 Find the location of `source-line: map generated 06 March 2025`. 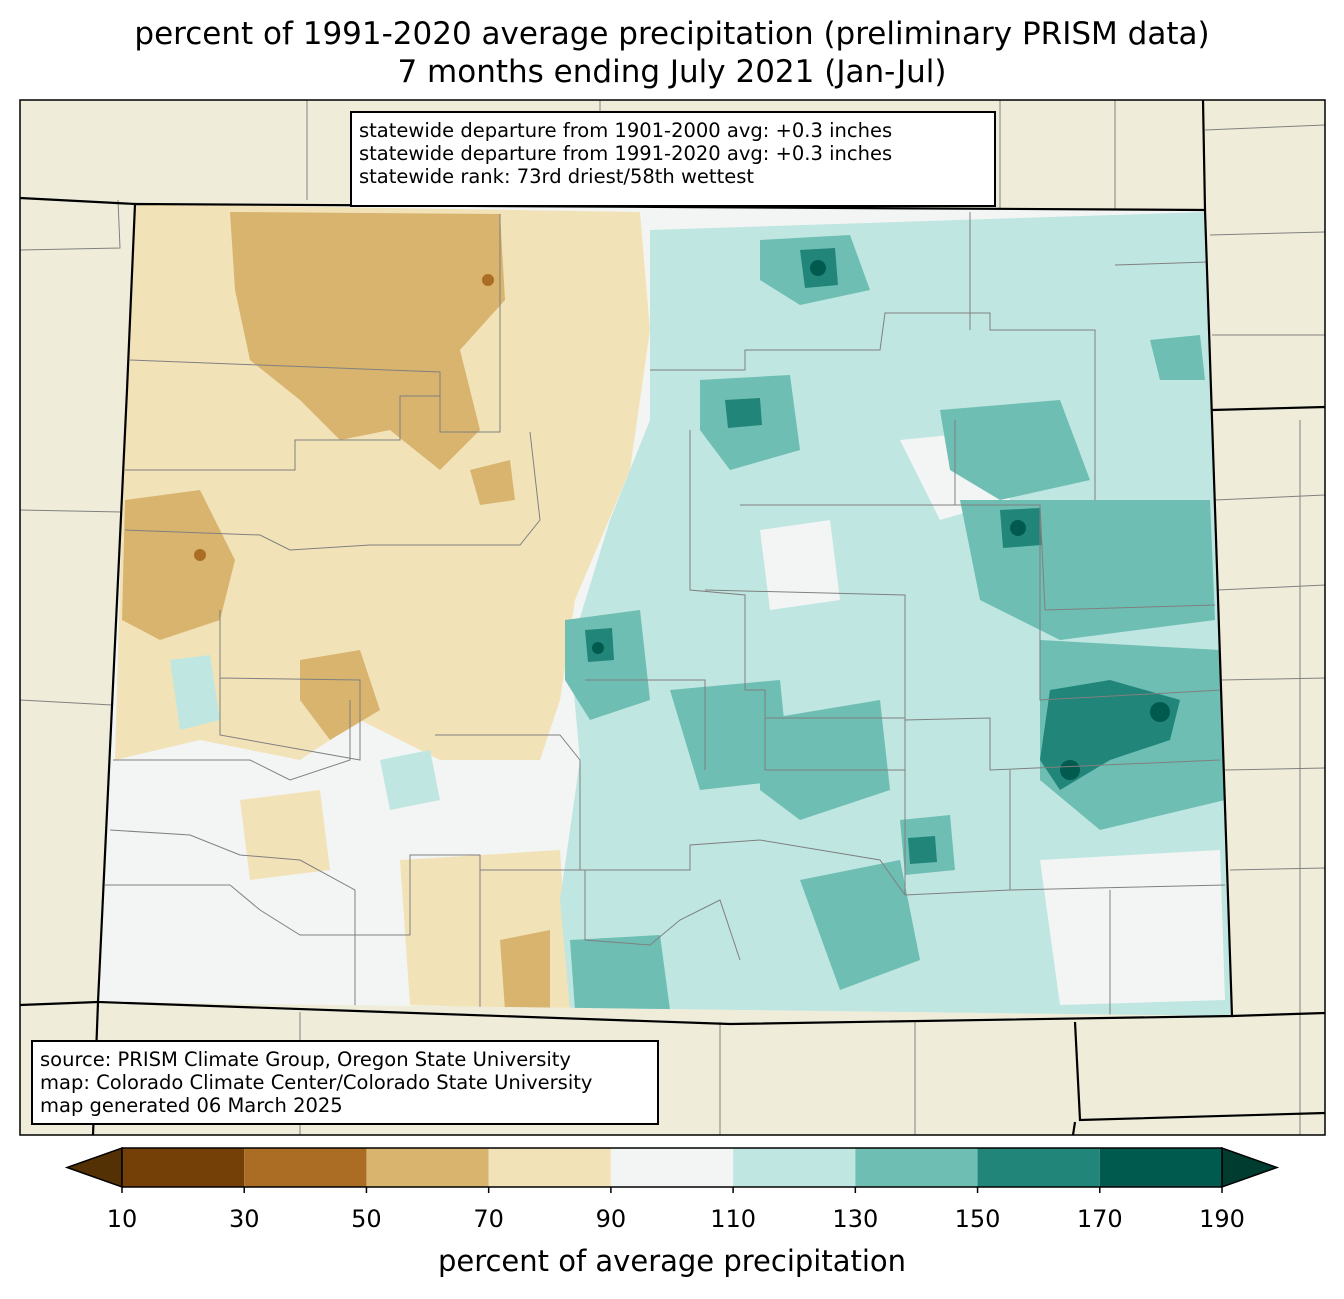

source-line: map generated 06 March 2025 is located at coordinates (191, 1105).